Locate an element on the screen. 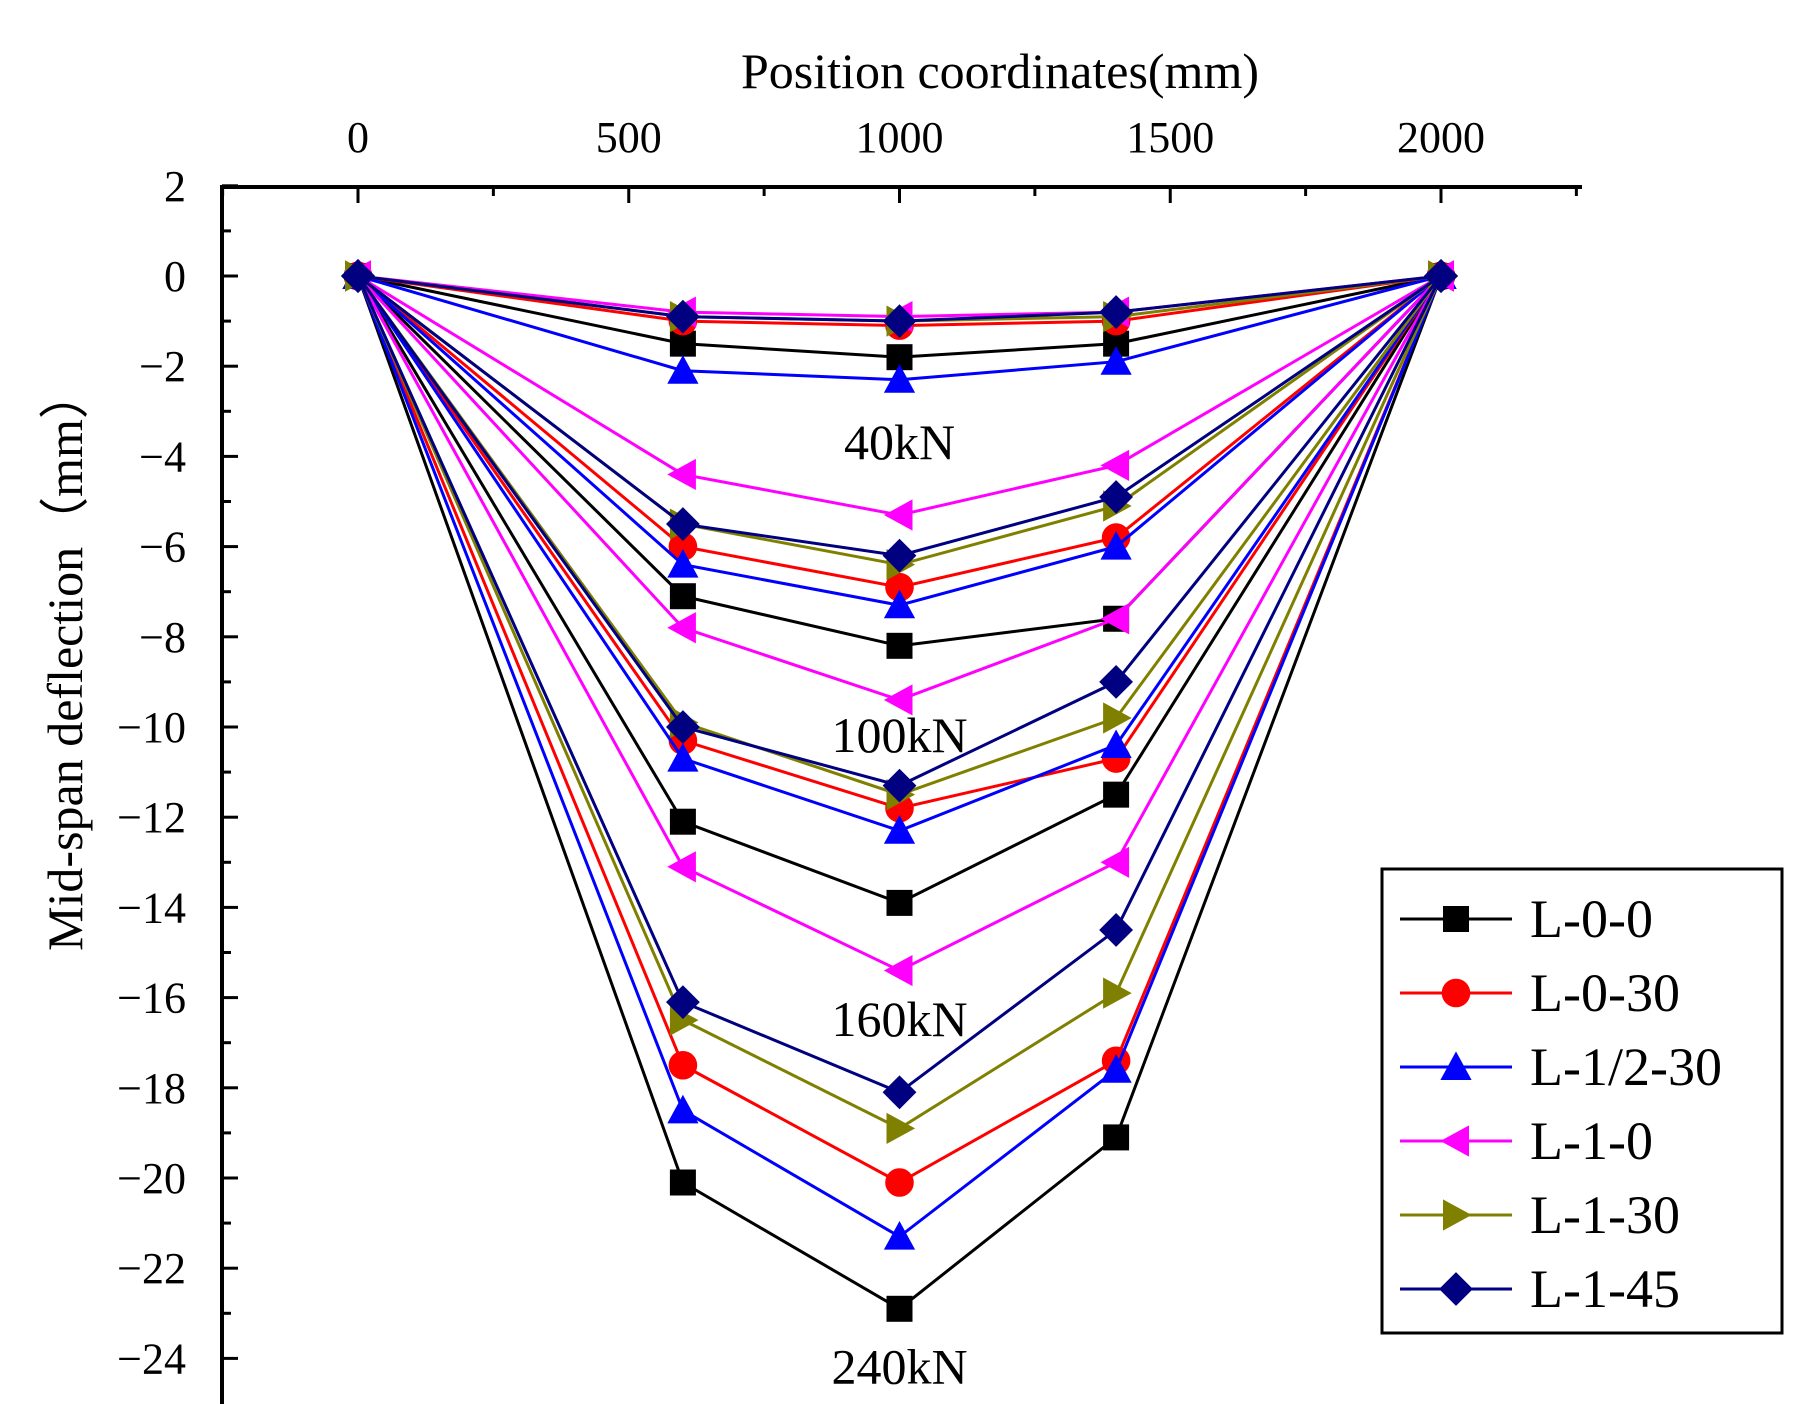  legend-item: L-1-30 is located at coordinates (1540, 1215).